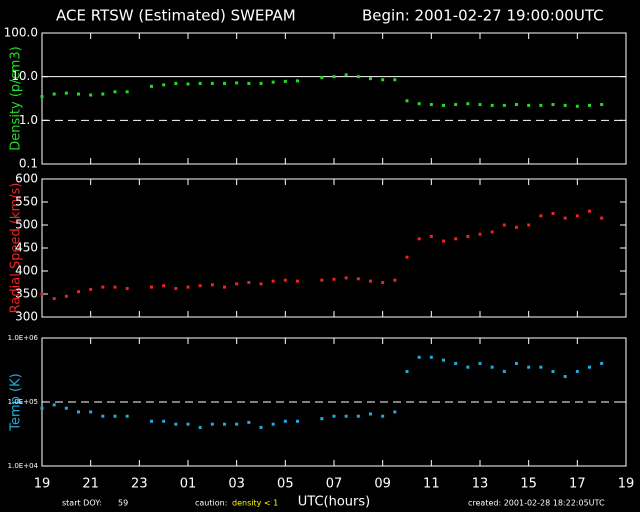  I want to click on y-tick-label: 1.0E+06, so click(23, 338).